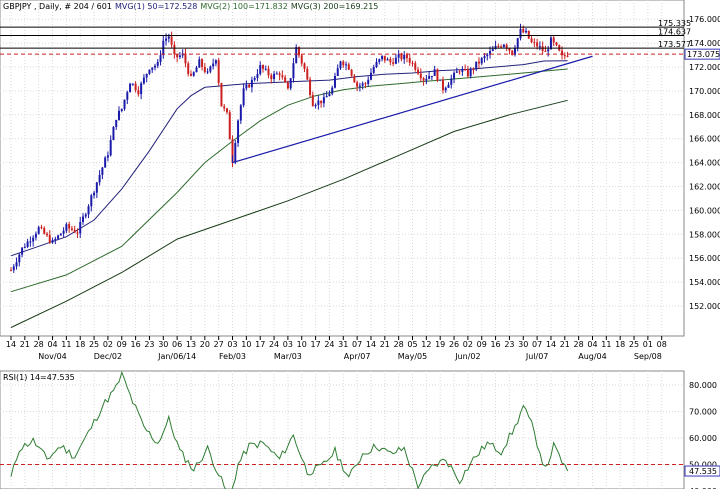 This screenshot has width=720, height=489. What do you see at coordinates (288, 356) in the screenshot?
I see `date-month-label: Mar/03` at bounding box center [288, 356].